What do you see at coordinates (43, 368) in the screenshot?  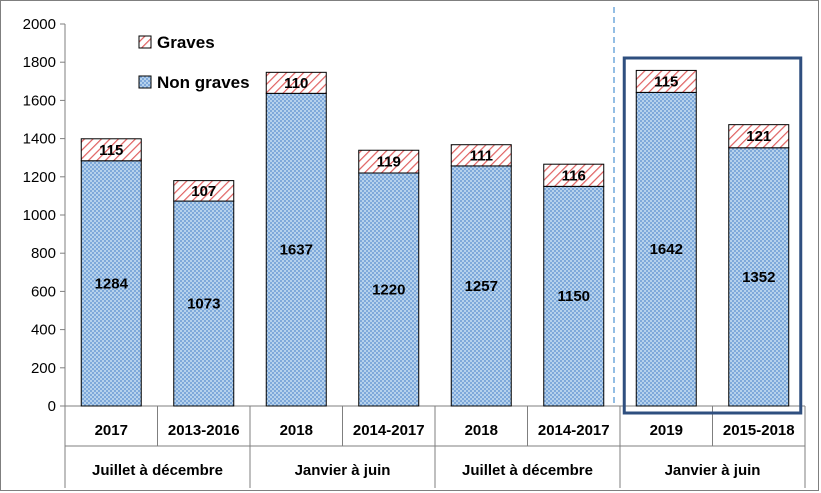 I see `y-tick-label: 200` at bounding box center [43, 368].